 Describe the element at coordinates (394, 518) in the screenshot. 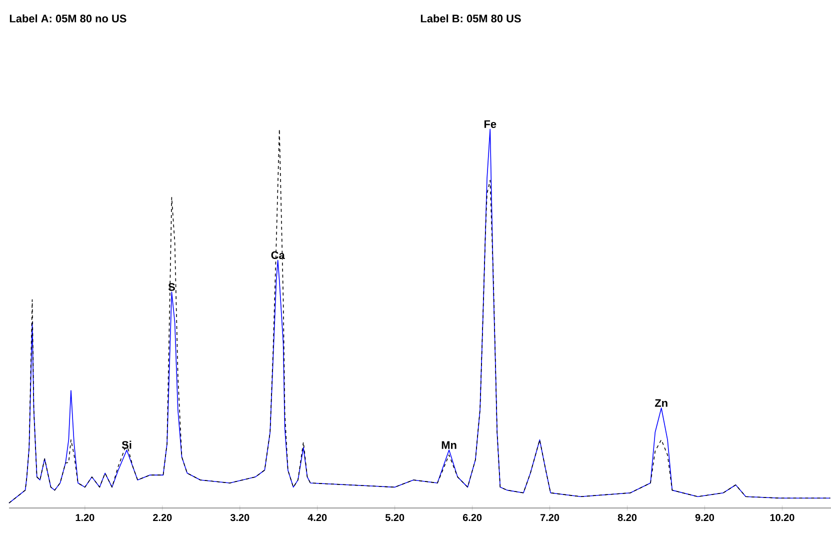

I see `x-tick-label: 5.20` at that location.